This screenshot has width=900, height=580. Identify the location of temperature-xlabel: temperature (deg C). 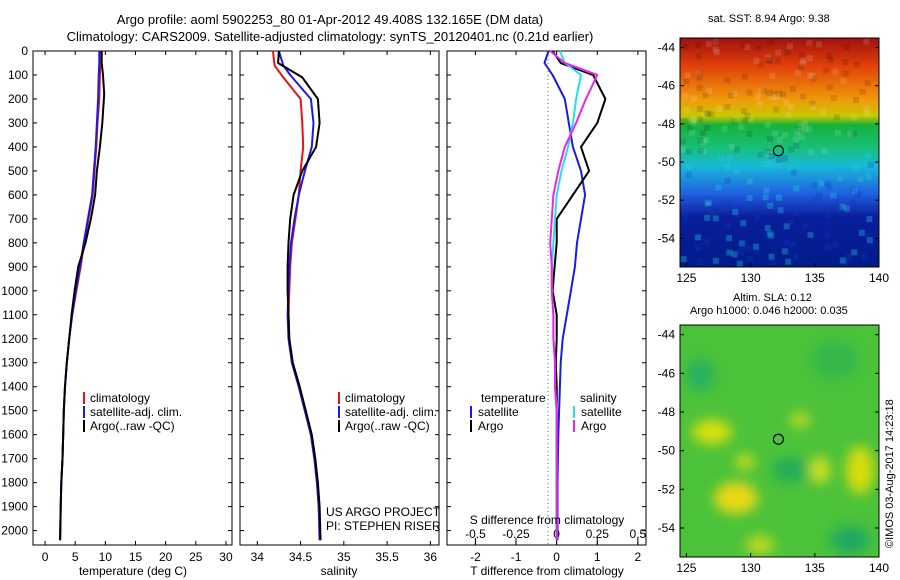
(133, 571).